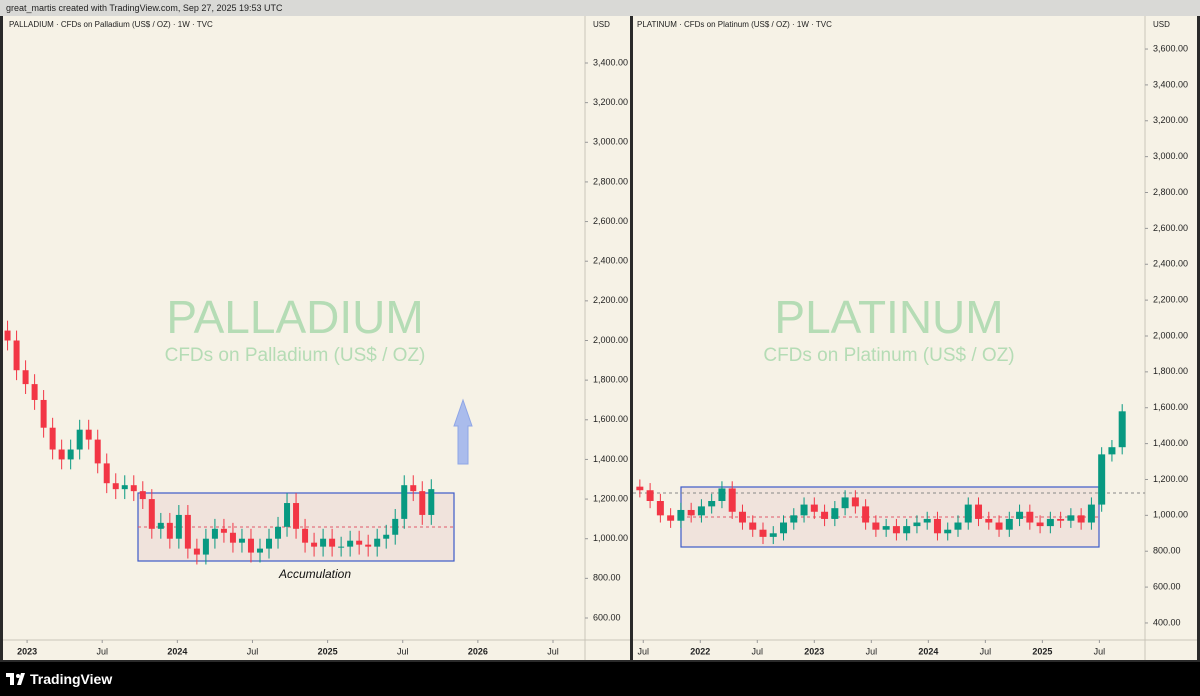 Image resolution: width=1200 pixels, height=696 pixels. I want to click on y-tick-label: 2,400.00, so click(610, 261).